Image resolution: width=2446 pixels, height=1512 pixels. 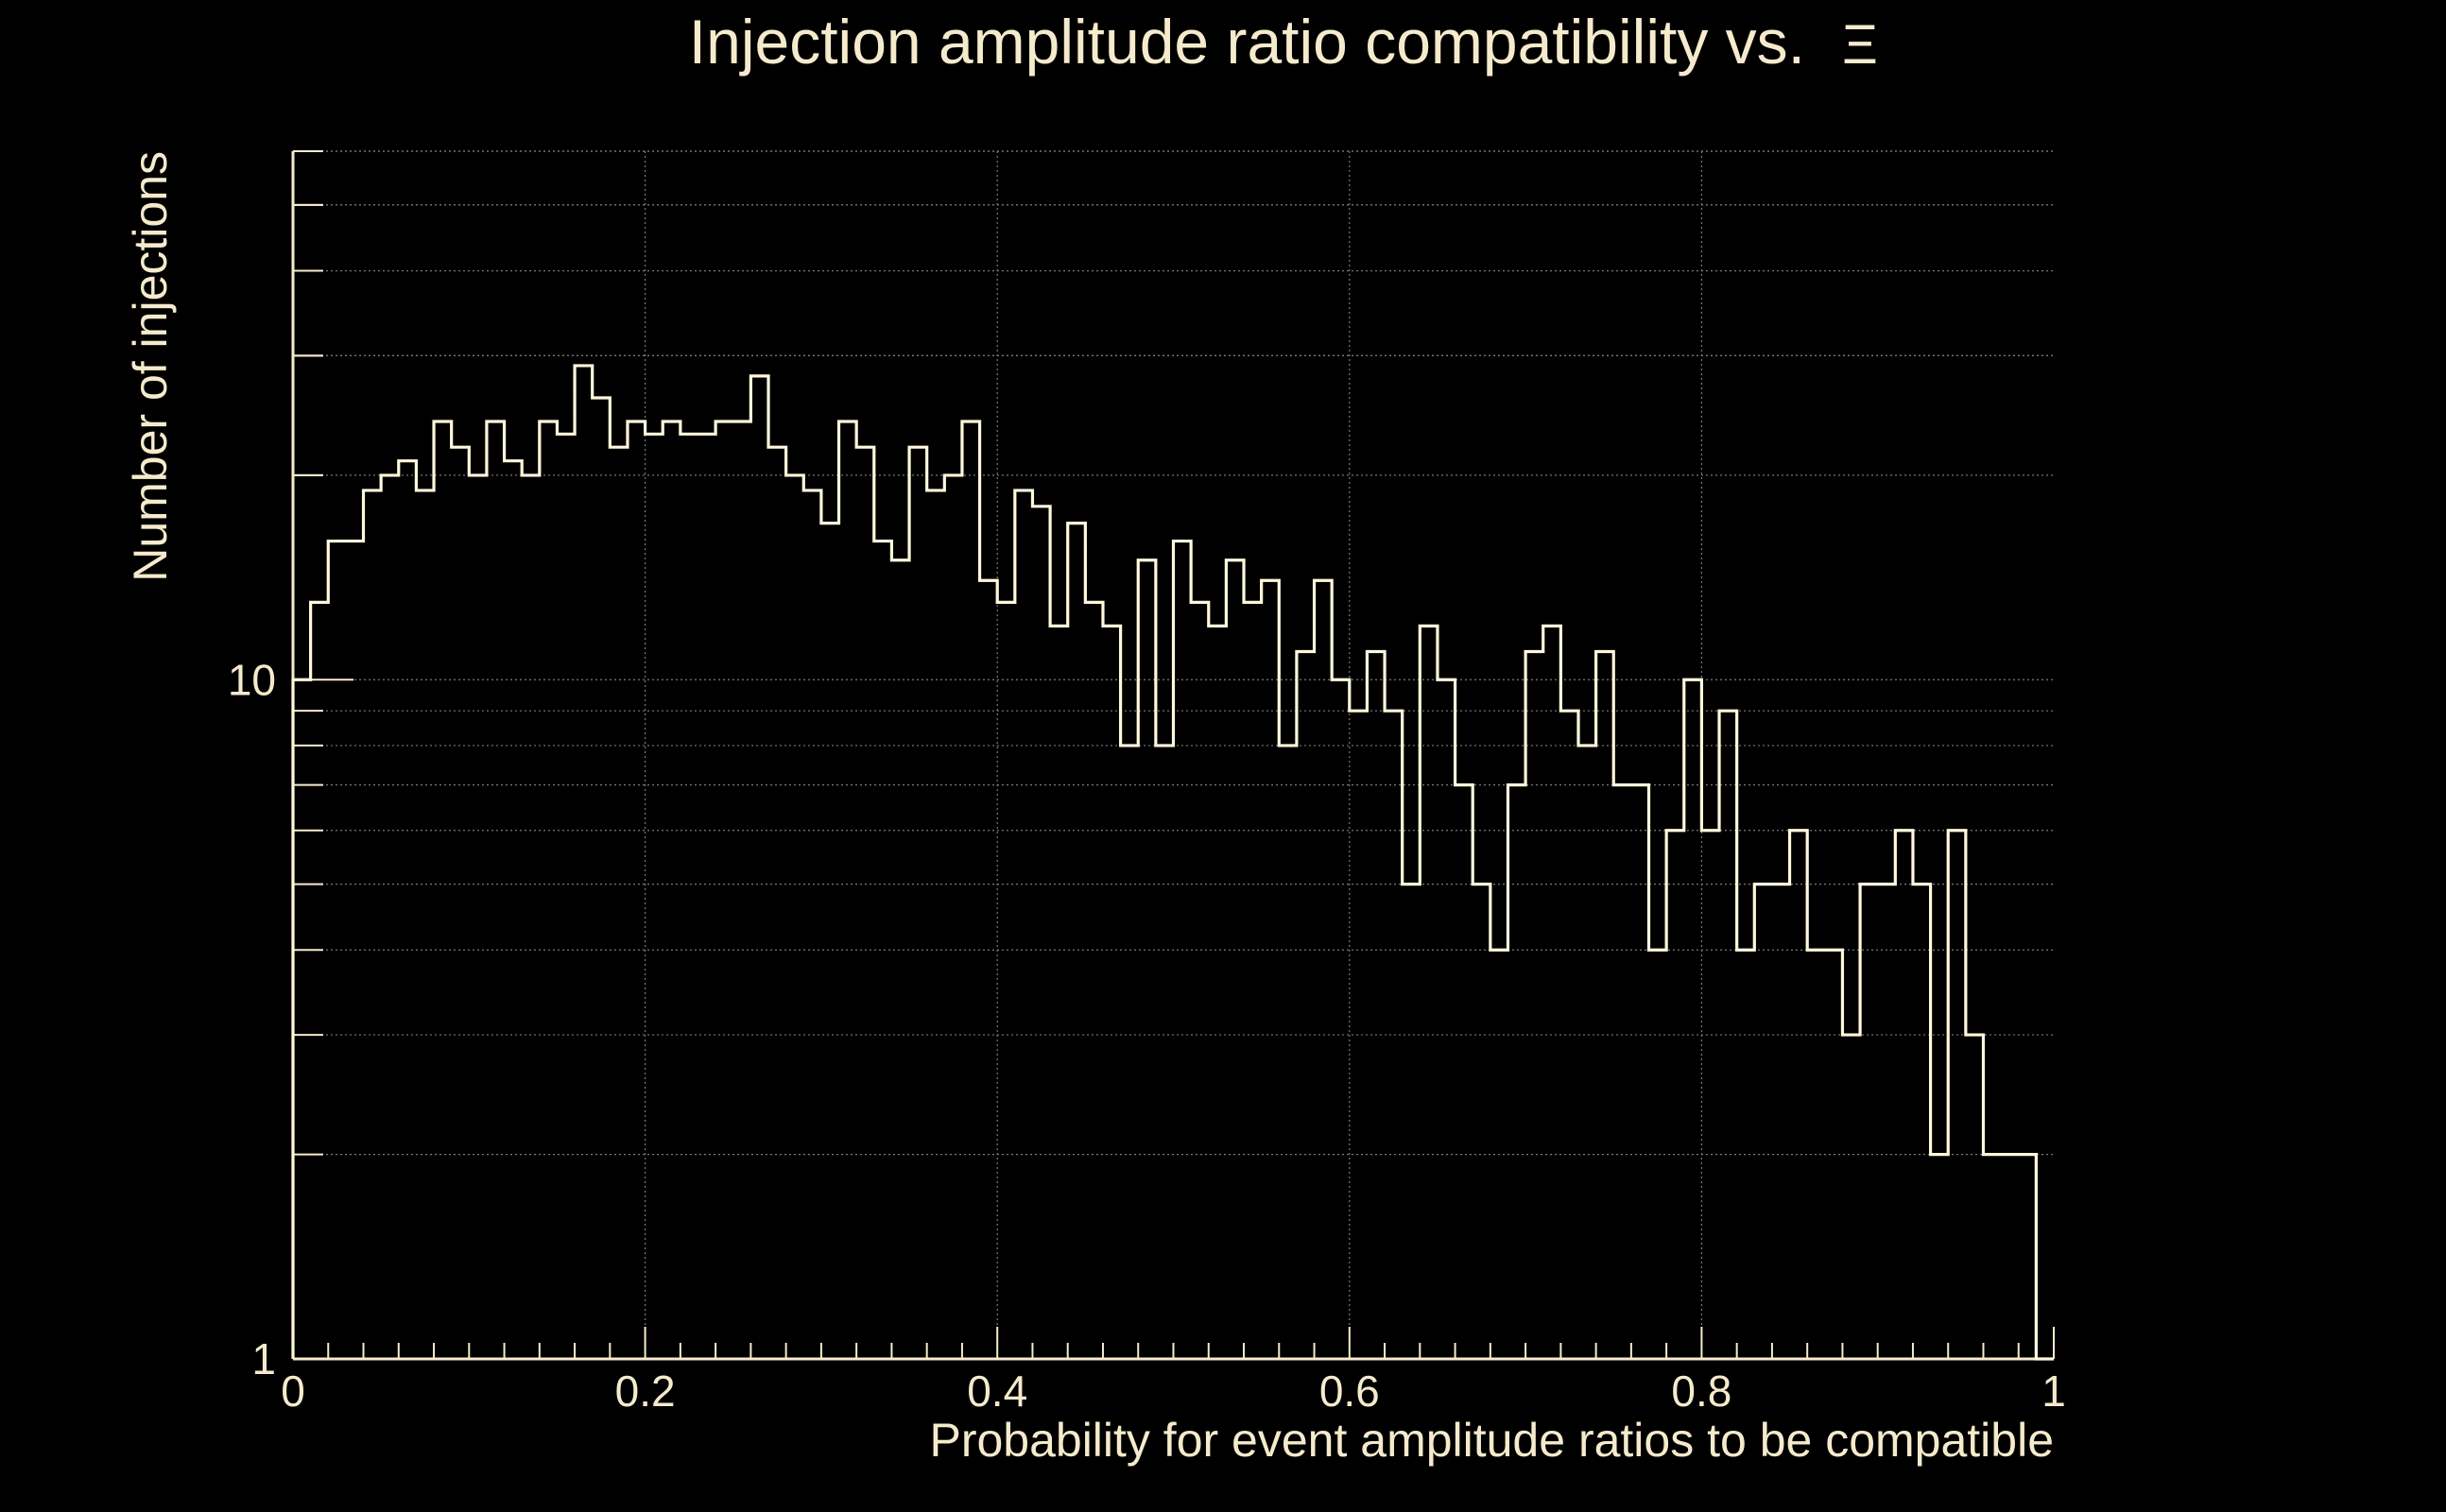 I want to click on y-tick-label: 1, so click(x=263, y=1358).